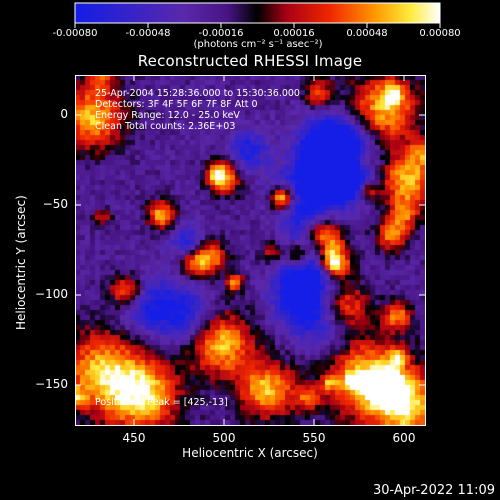 Image resolution: width=500 pixels, height=500 pixels. What do you see at coordinates (55, 204) in the screenshot?
I see `y-tick-label: −50` at bounding box center [55, 204].